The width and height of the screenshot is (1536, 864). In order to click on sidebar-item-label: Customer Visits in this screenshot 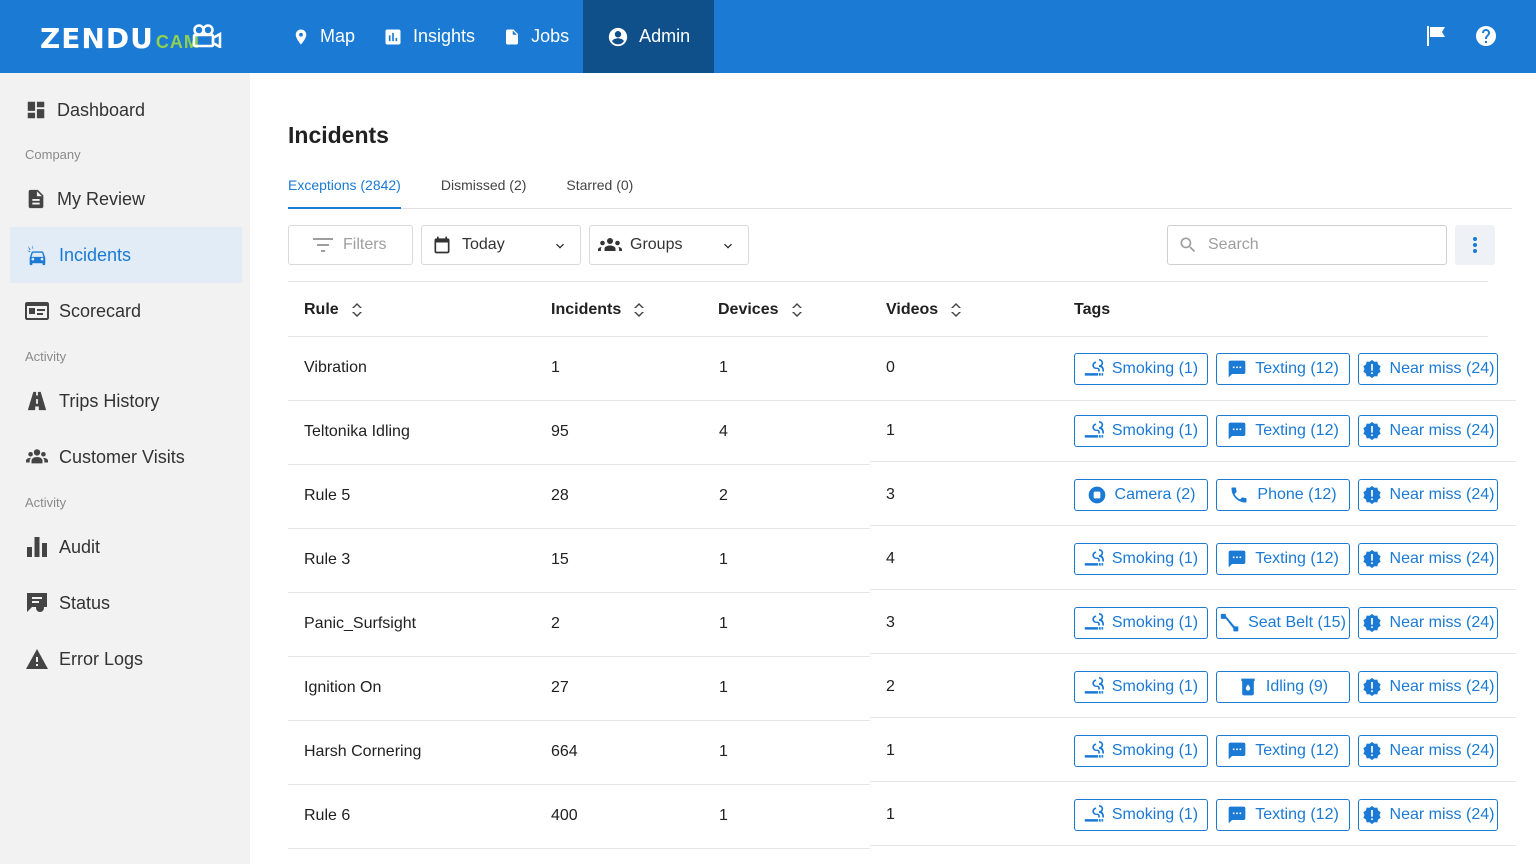, I will do `click(122, 456)`.